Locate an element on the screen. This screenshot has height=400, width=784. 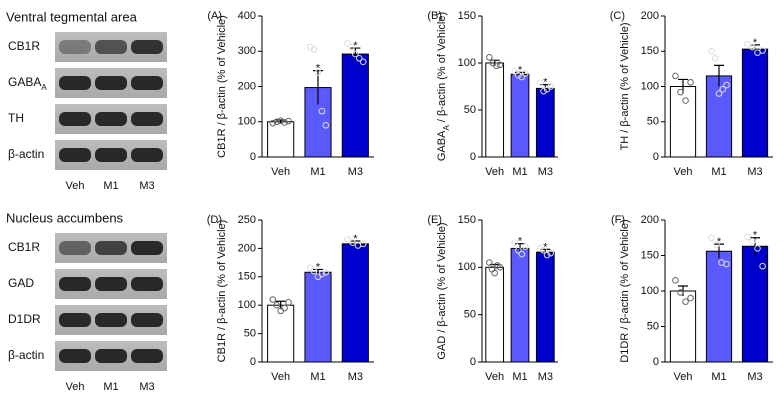
lane-label: Veh is located at coordinates (75, 387).